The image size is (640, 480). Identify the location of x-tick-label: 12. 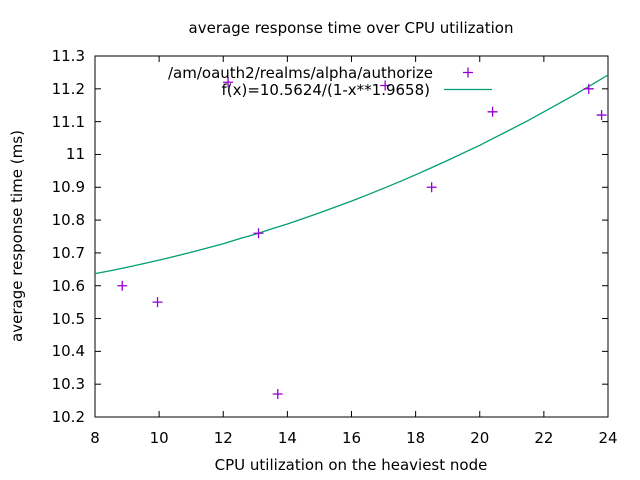
(223, 438).